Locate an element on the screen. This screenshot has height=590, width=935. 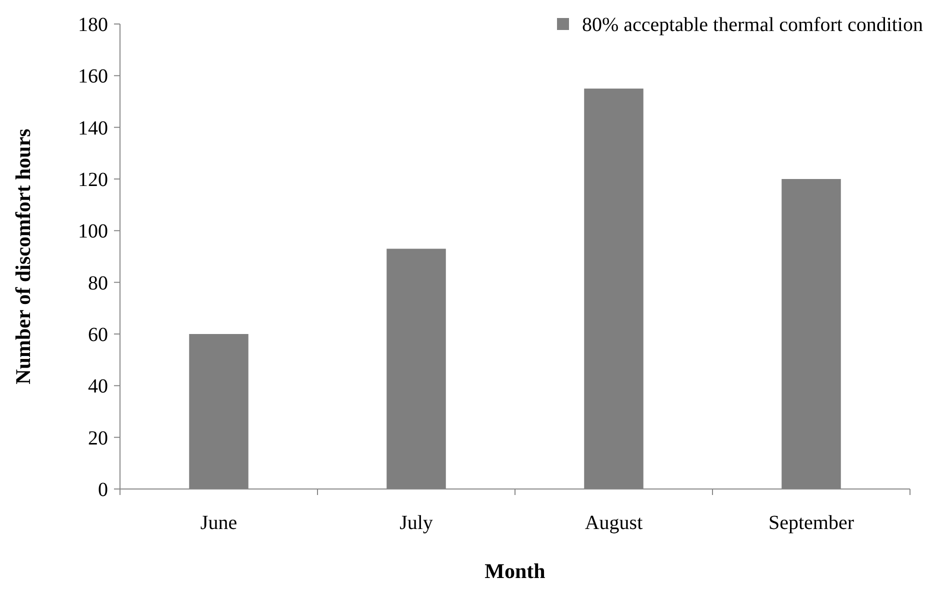
x-tick-label: August is located at coordinates (614, 523).